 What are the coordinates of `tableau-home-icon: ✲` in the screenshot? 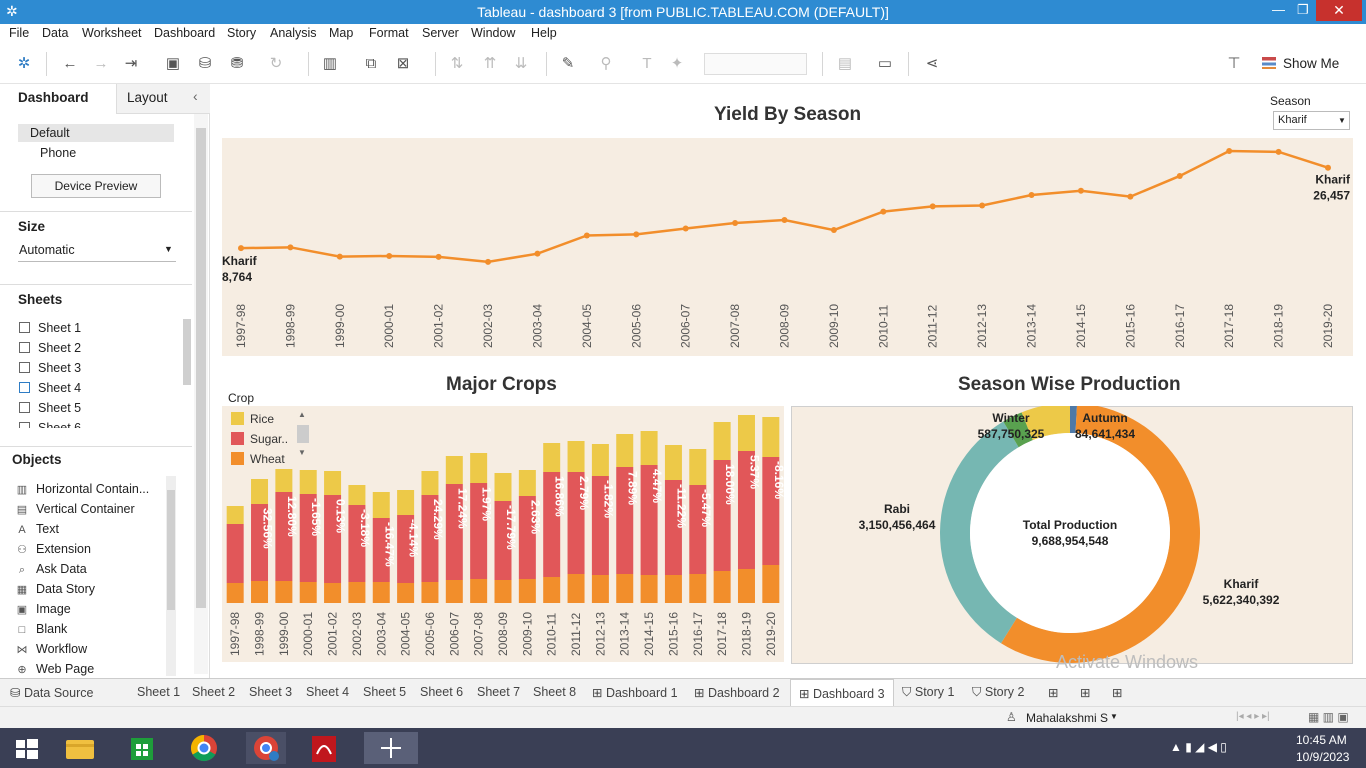 It's located at (24, 63).